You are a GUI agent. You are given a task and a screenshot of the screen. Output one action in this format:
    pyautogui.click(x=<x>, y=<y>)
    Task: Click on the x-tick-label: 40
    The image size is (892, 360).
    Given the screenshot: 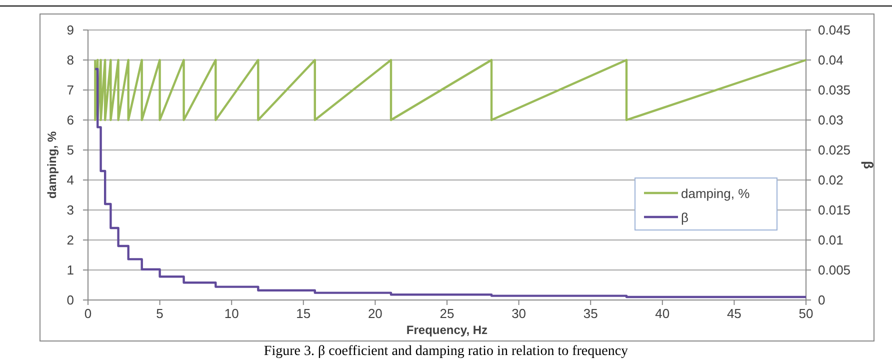 What is the action you would take?
    pyautogui.click(x=662, y=313)
    